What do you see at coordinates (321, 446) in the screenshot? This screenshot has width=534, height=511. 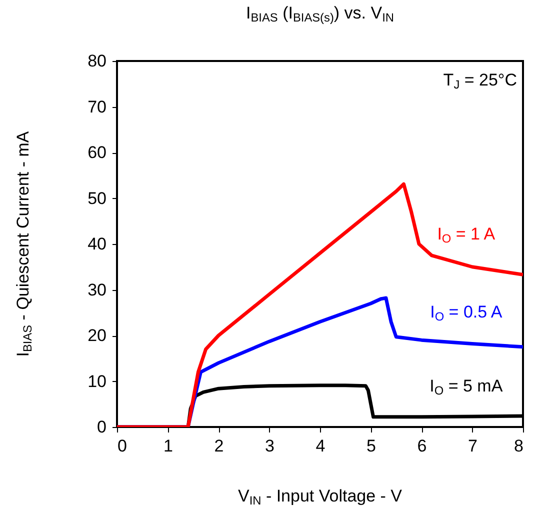 I see `x-tick-label: 4` at bounding box center [321, 446].